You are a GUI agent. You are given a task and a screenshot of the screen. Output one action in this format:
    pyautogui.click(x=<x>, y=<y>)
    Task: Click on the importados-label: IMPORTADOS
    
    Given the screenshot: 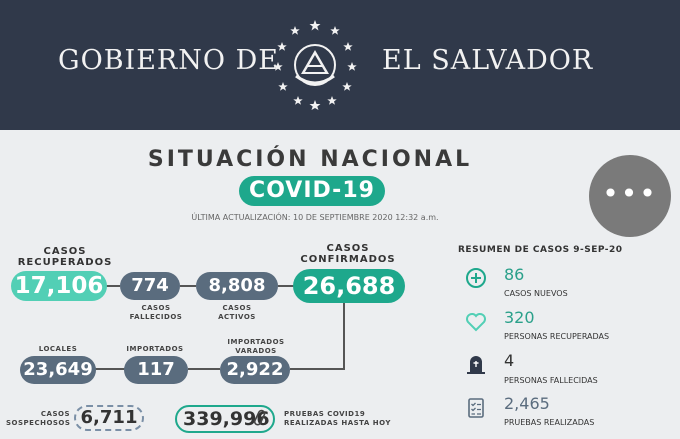 What is the action you would take?
    pyautogui.click(x=155, y=349)
    